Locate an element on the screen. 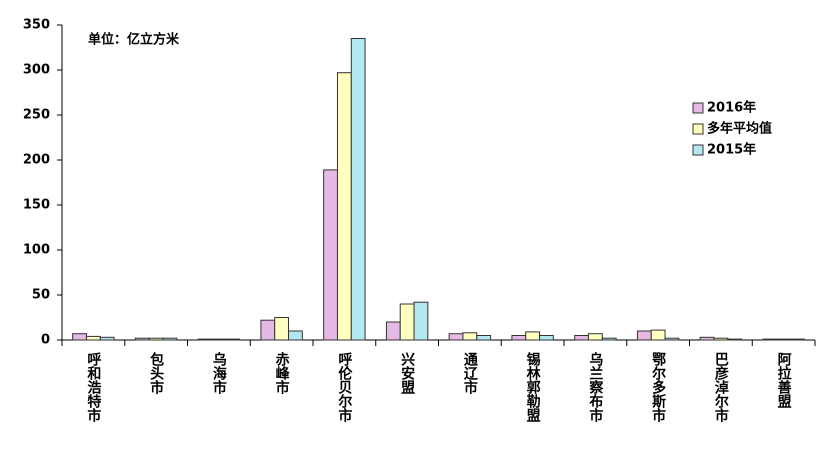 The width and height of the screenshot is (830, 460). x-tick-label: 呼伦贝尔市 is located at coordinates (344, 387).